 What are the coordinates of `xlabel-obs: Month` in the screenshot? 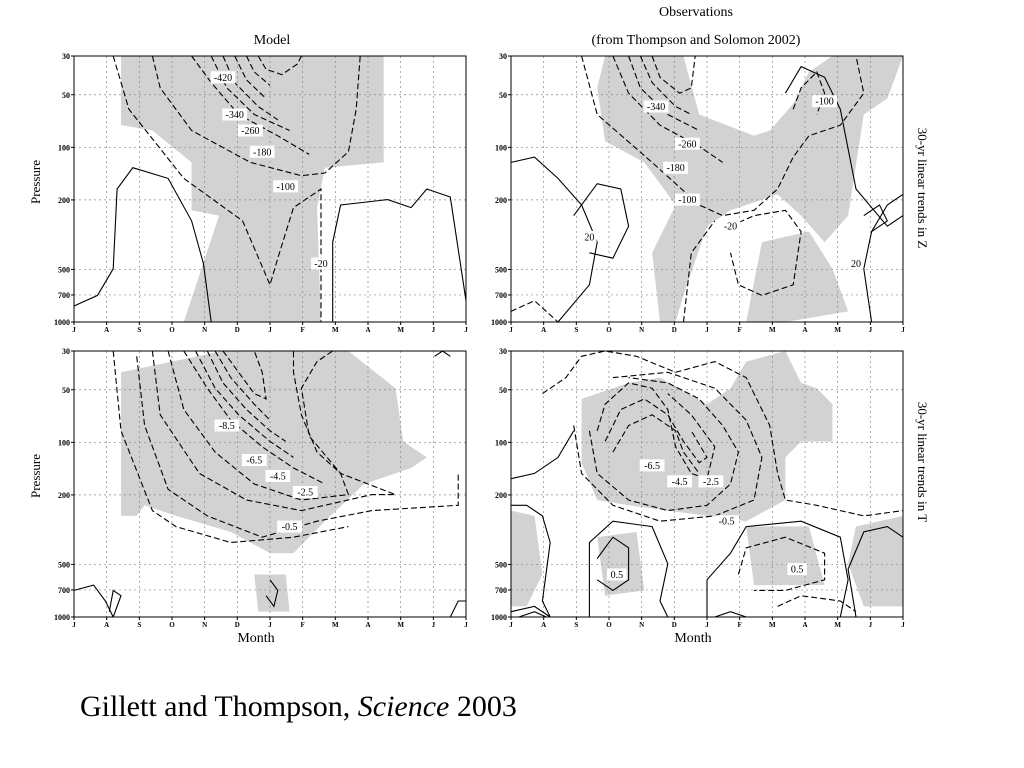 It's located at (692, 638).